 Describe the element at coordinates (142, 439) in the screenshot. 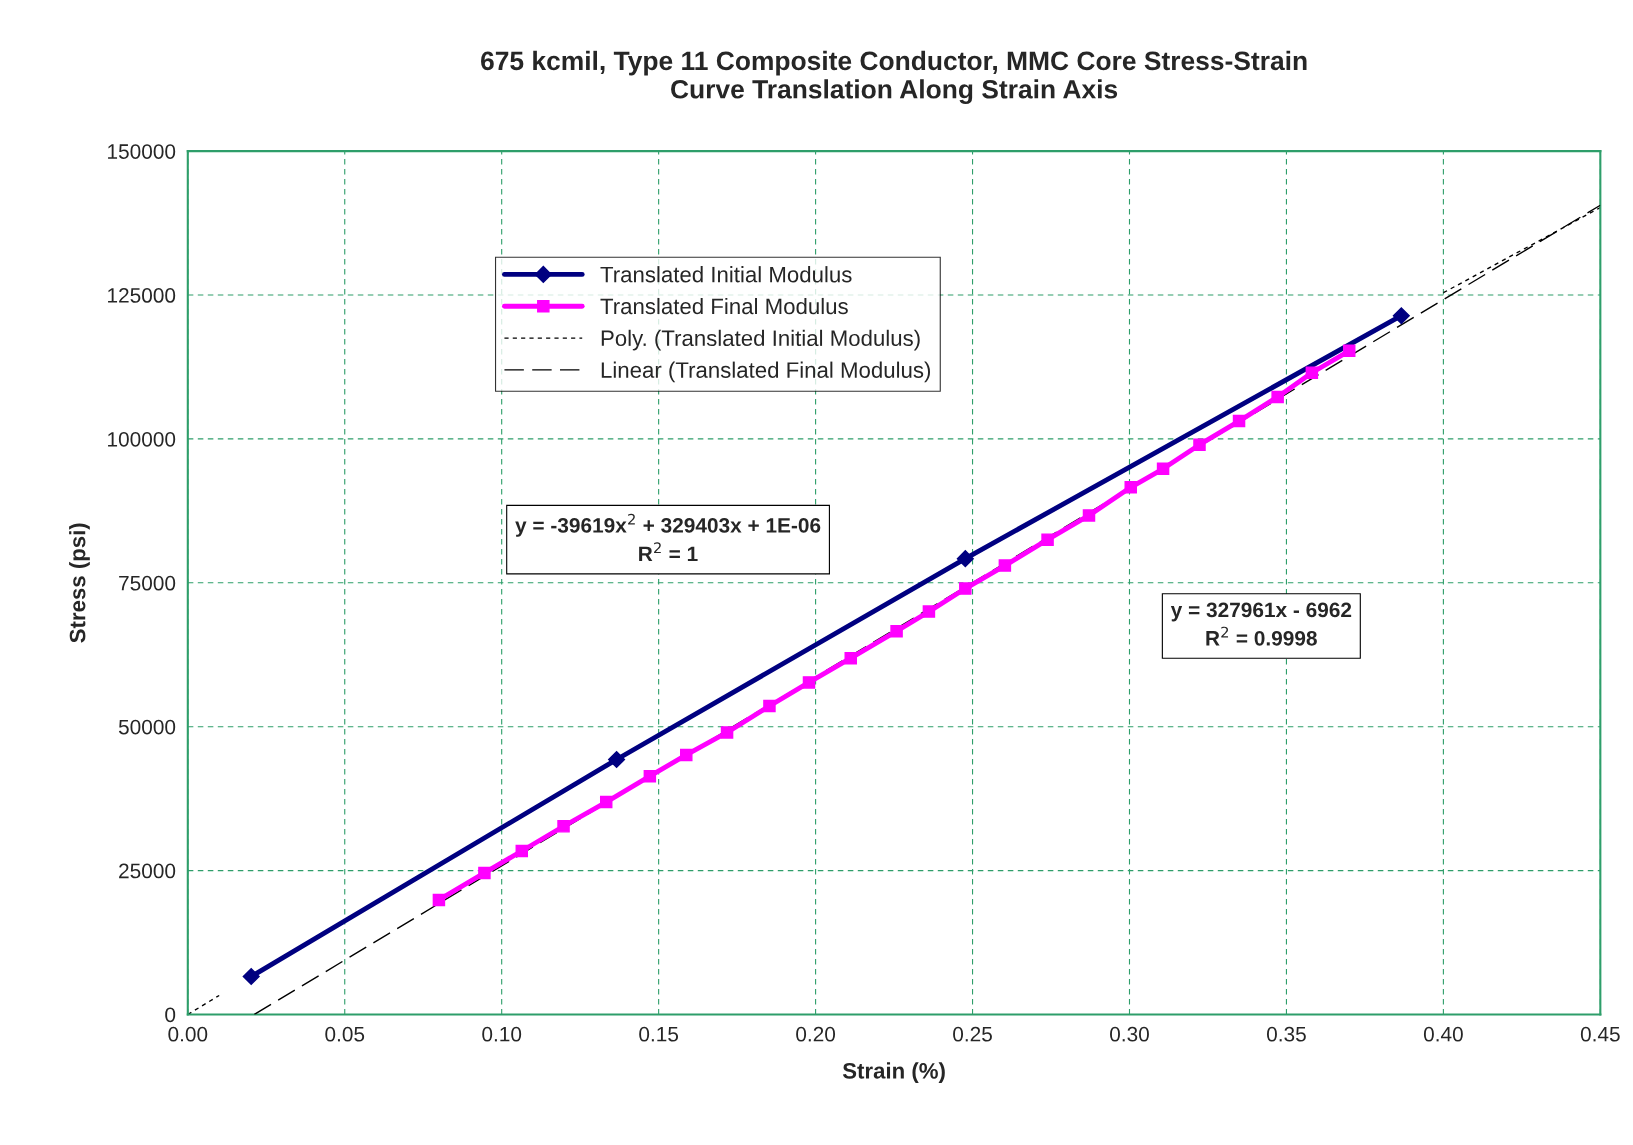

I see `y-tick-label: 100000` at that location.